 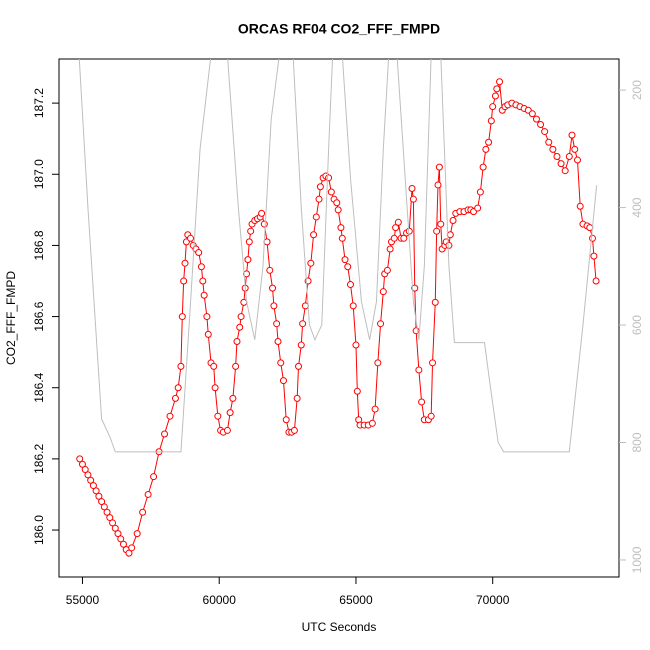 I want to click on y-tick-label: 187.0, so click(x=39, y=174).